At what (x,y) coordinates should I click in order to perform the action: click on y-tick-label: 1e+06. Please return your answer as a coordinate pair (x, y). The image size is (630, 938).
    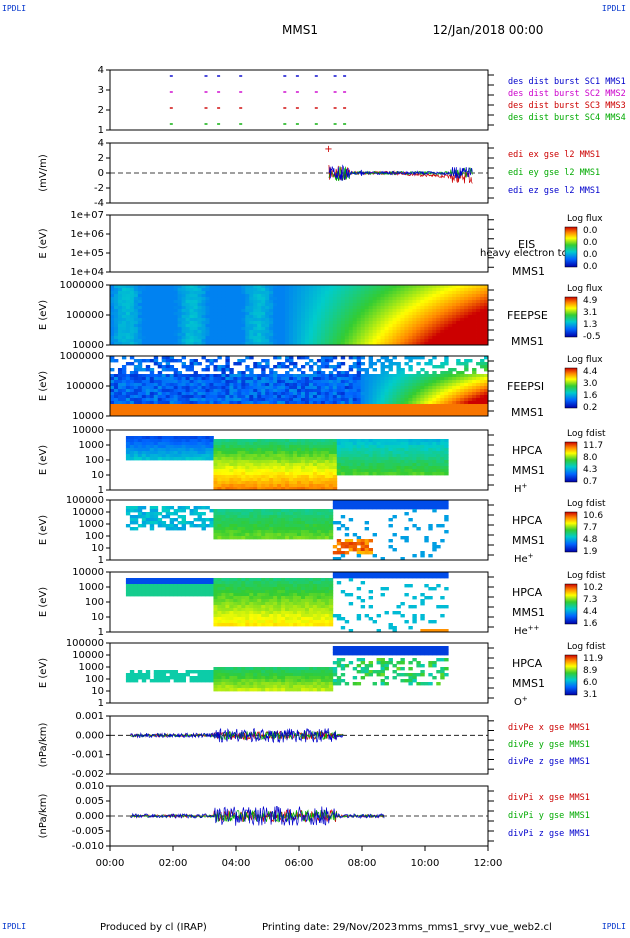
    Looking at the image, I should click on (87, 234).